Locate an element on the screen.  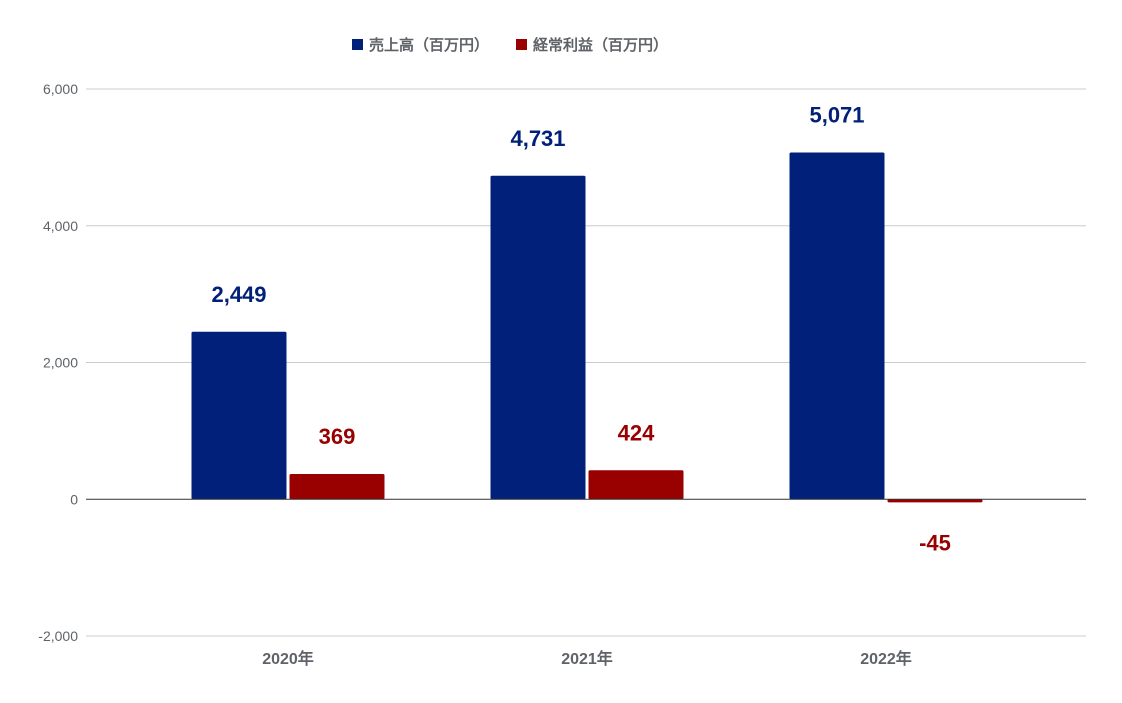
y-tick-label: 6,000 is located at coordinates (60, 89).